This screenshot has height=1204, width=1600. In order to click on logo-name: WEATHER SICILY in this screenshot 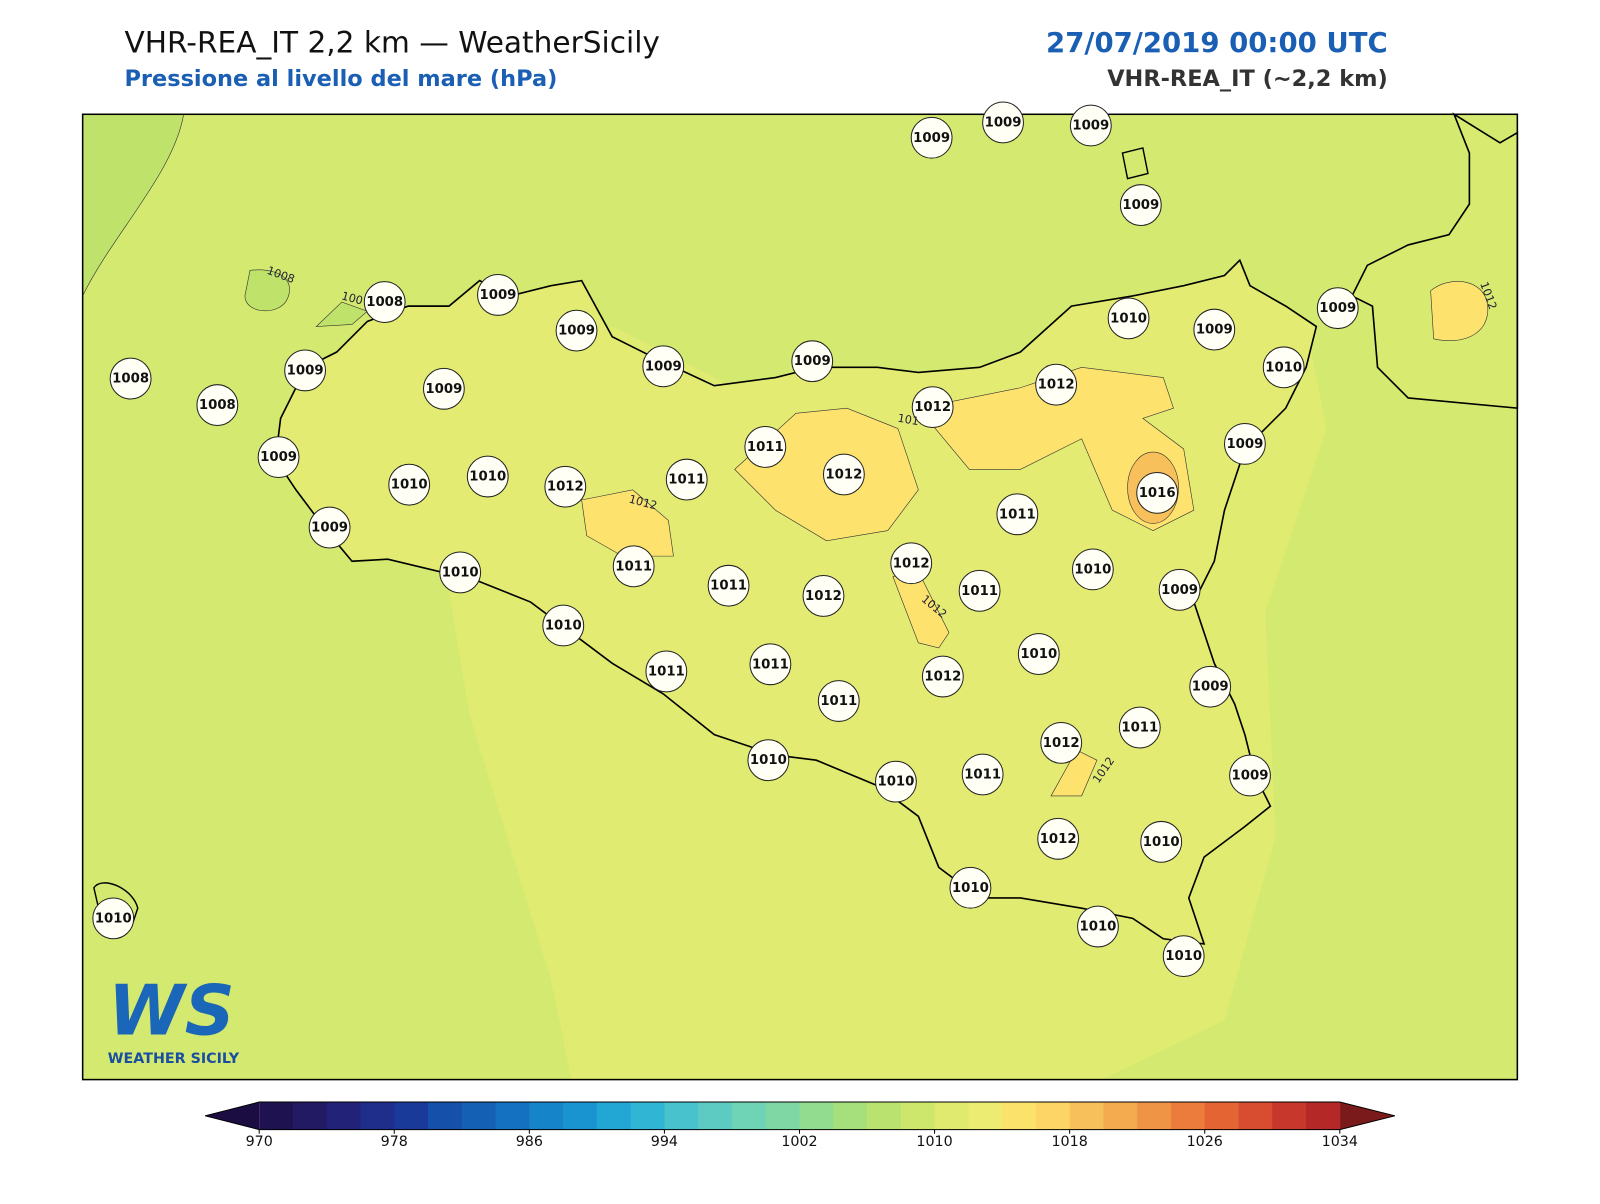, I will do `click(174, 1059)`.